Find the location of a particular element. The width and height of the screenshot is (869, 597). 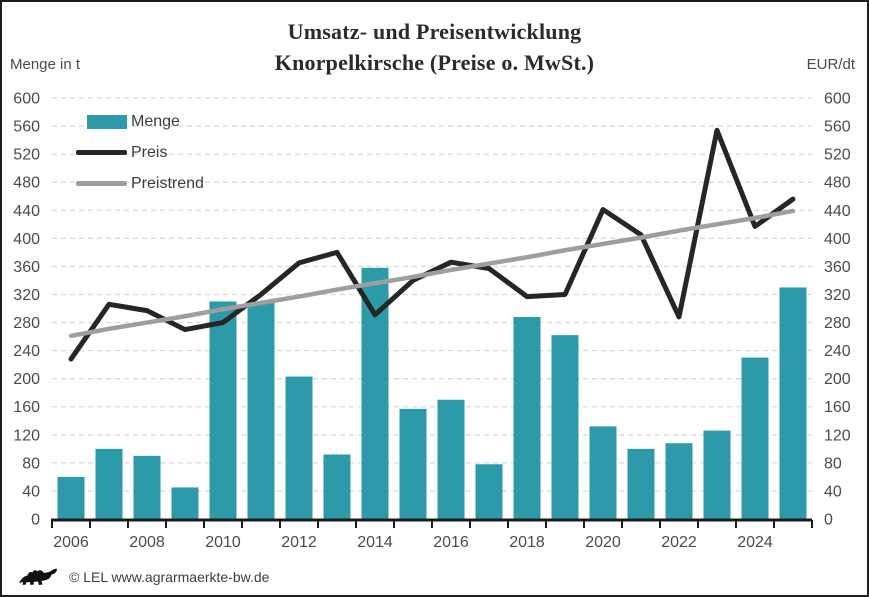

legend-item-menge: Menge is located at coordinates (139, 121).